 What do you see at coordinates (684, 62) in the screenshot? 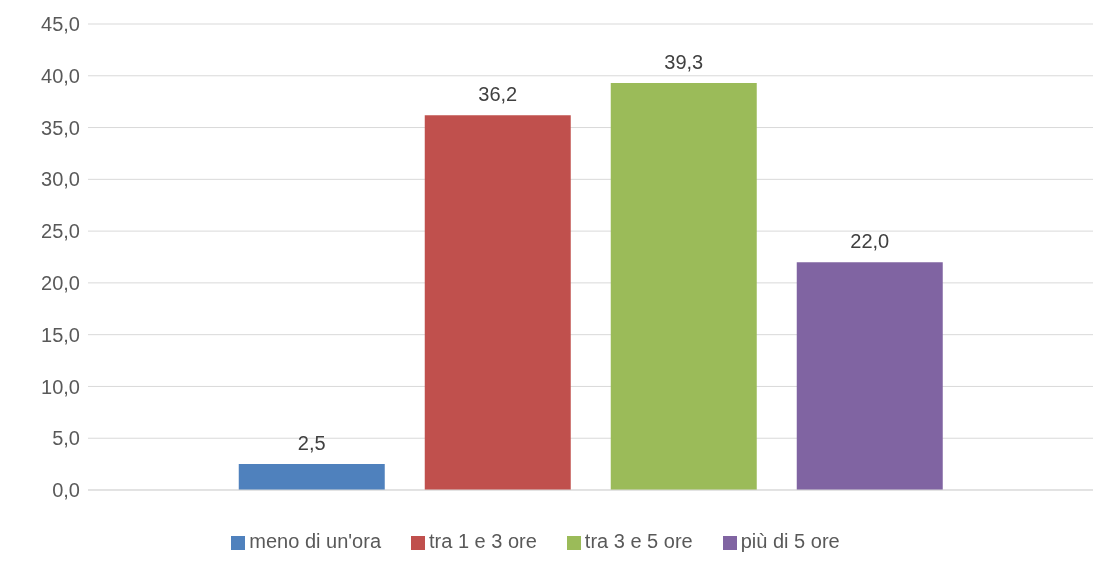
I see `data-label: 39,3` at bounding box center [684, 62].